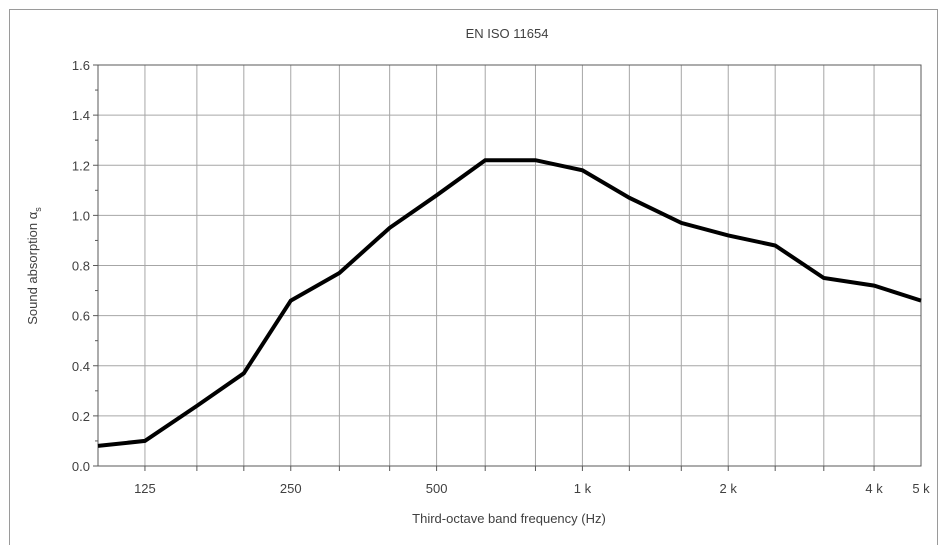  What do you see at coordinates (81, 215) in the screenshot?
I see `y-tick-label: 1.0` at bounding box center [81, 215].